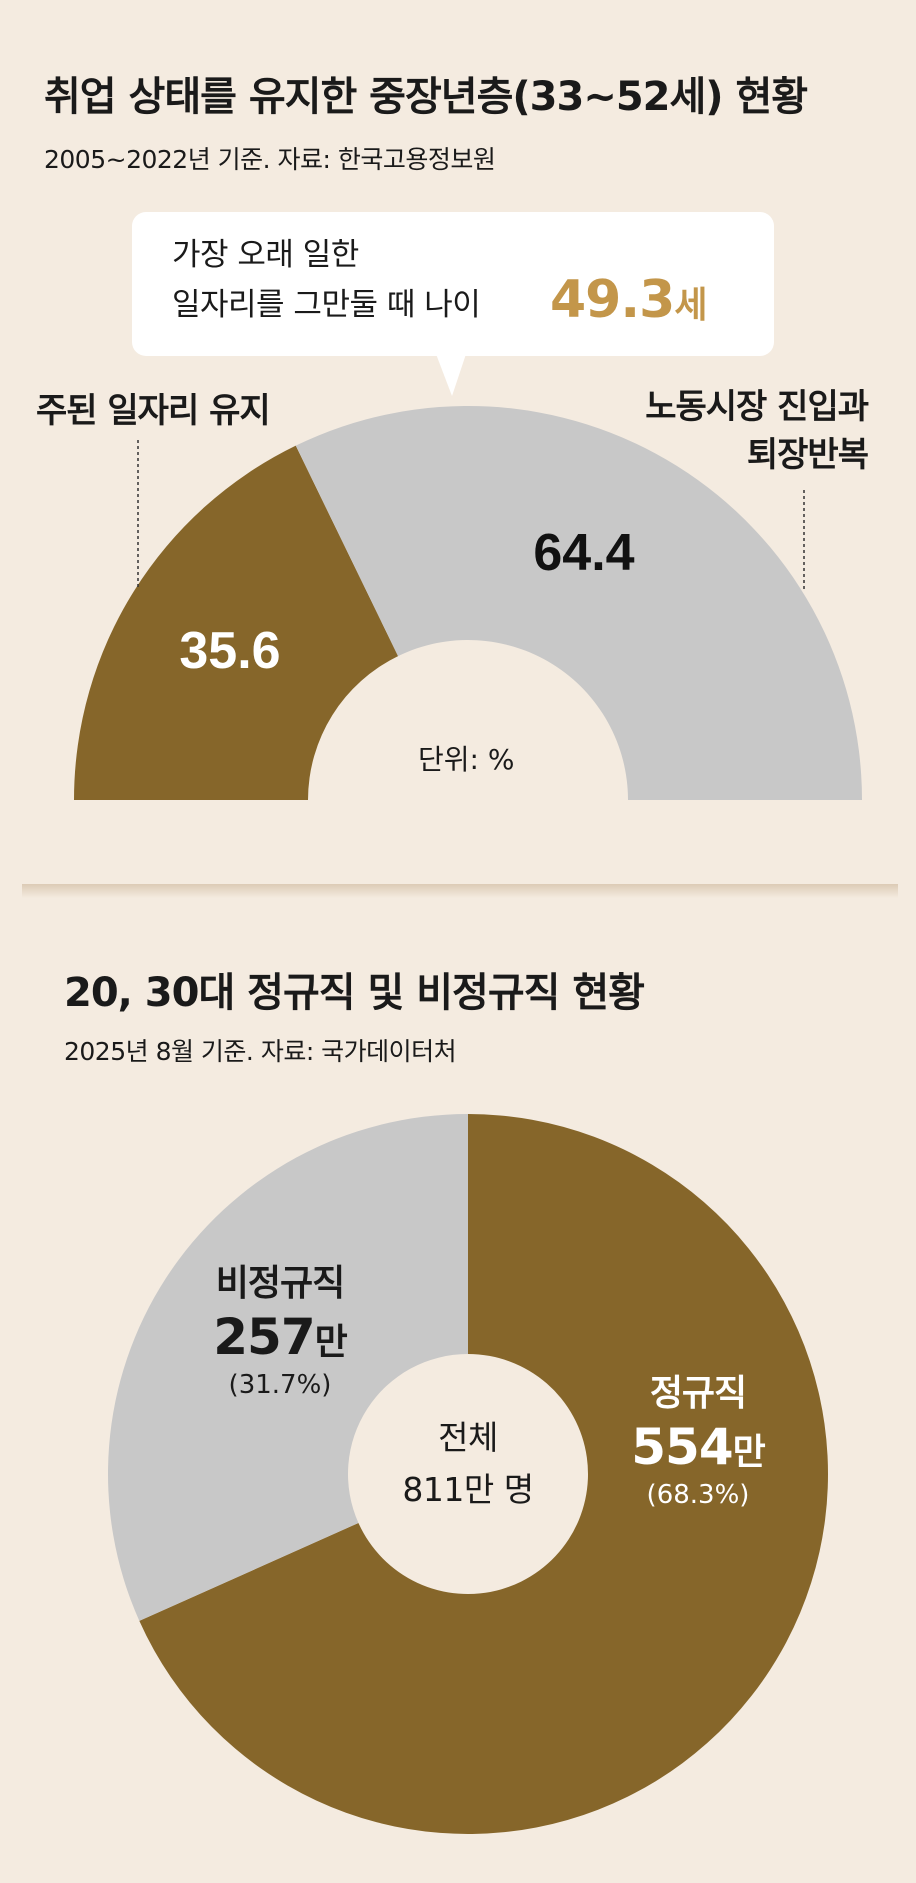  What do you see at coordinates (270, 159) in the screenshot?
I see `chart1-subtitle: 2005~2022년 기준. 자료: 한국고용정보원` at bounding box center [270, 159].